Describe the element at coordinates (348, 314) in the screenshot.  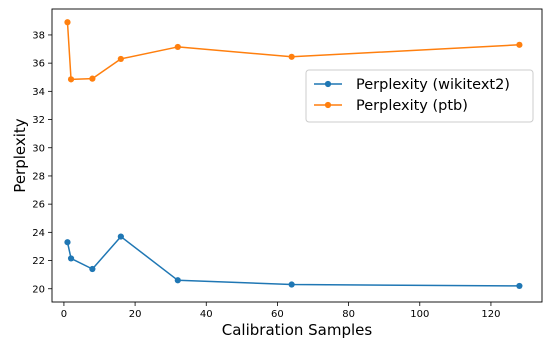
I see `x-tick-label: 80` at that location.